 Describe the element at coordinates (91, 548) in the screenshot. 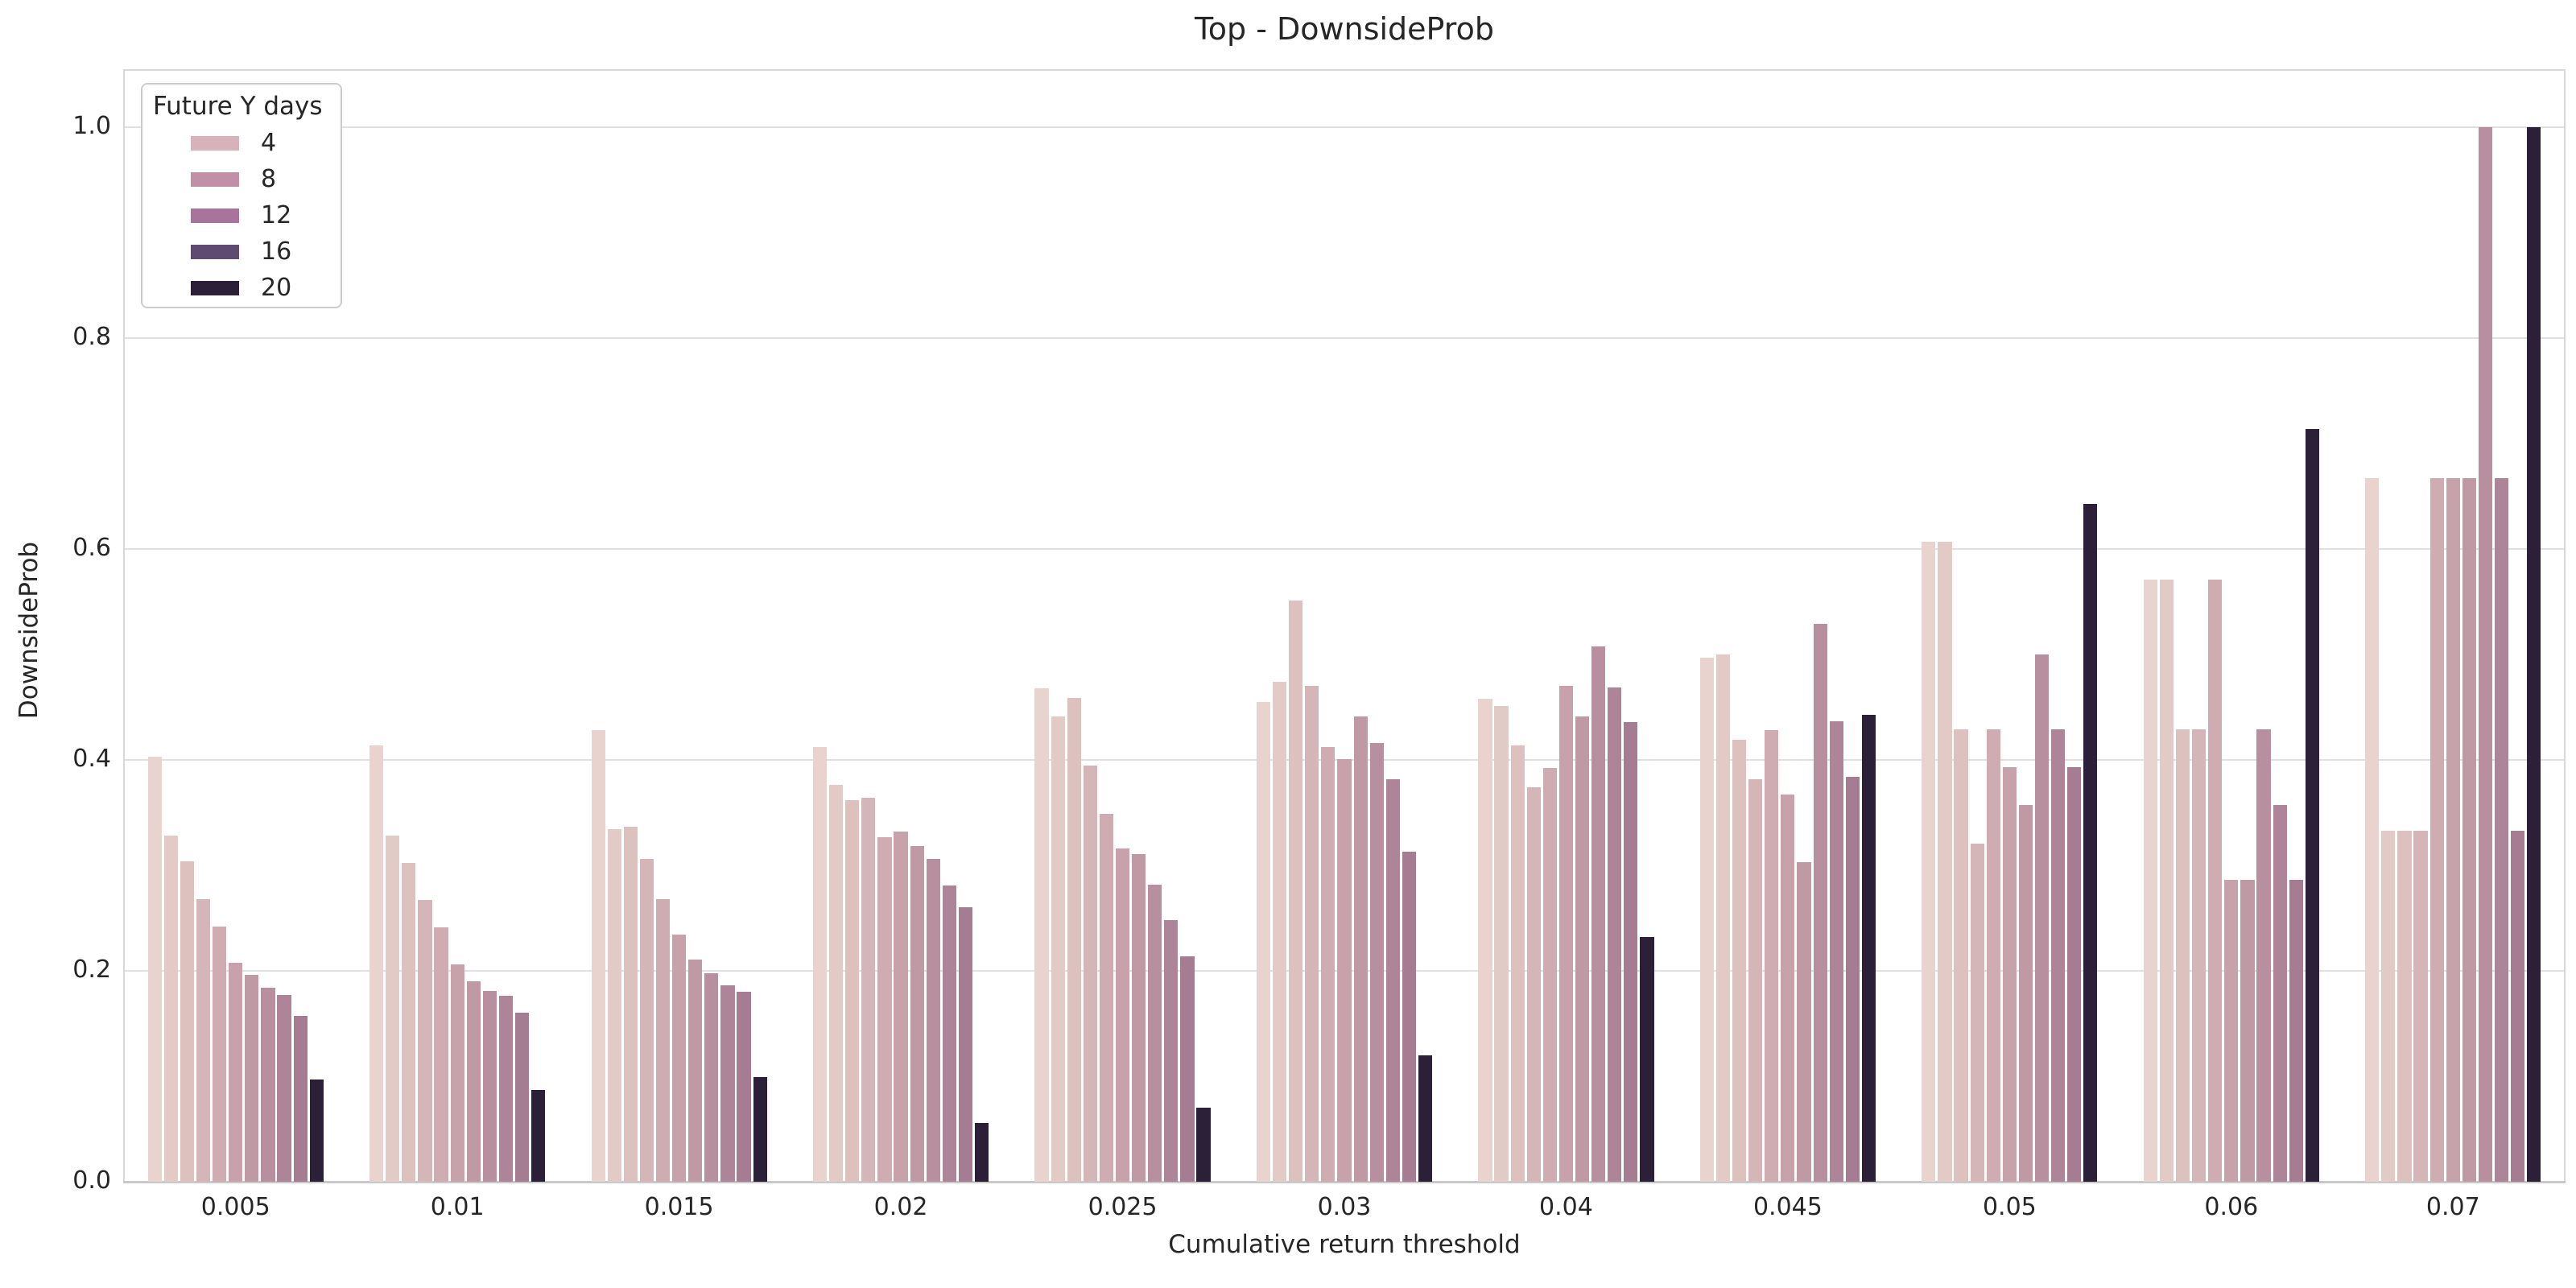

I see `y-tick-label: 0.6` at that location.